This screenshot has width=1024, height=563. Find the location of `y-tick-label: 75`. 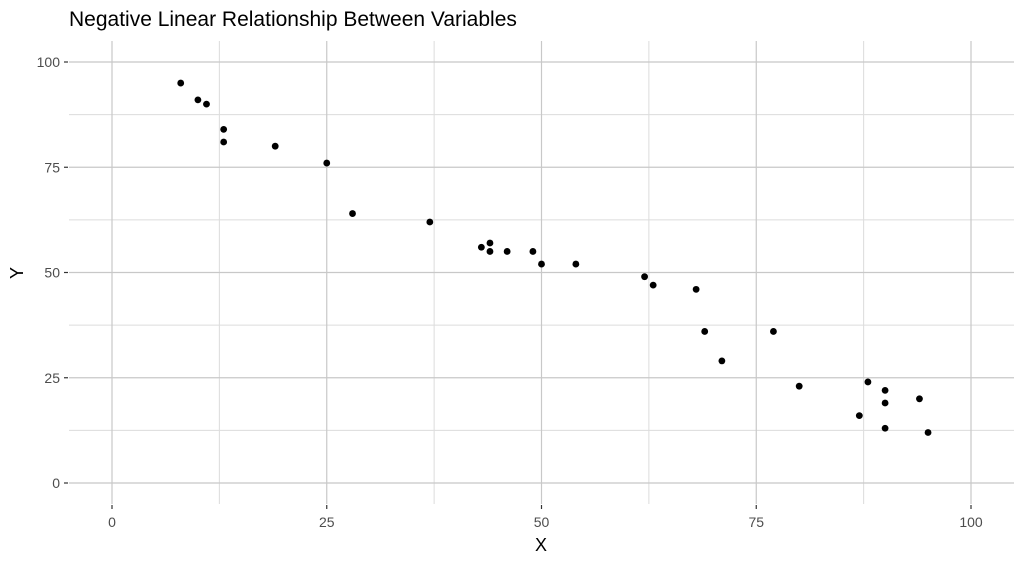

y-tick-label: 75 is located at coordinates (52, 167).